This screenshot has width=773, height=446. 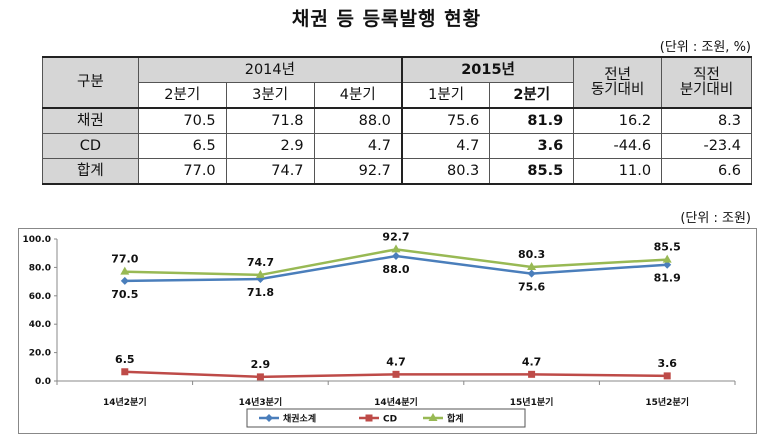 I want to click on y-tick-label: 80.0, so click(x=40, y=268).